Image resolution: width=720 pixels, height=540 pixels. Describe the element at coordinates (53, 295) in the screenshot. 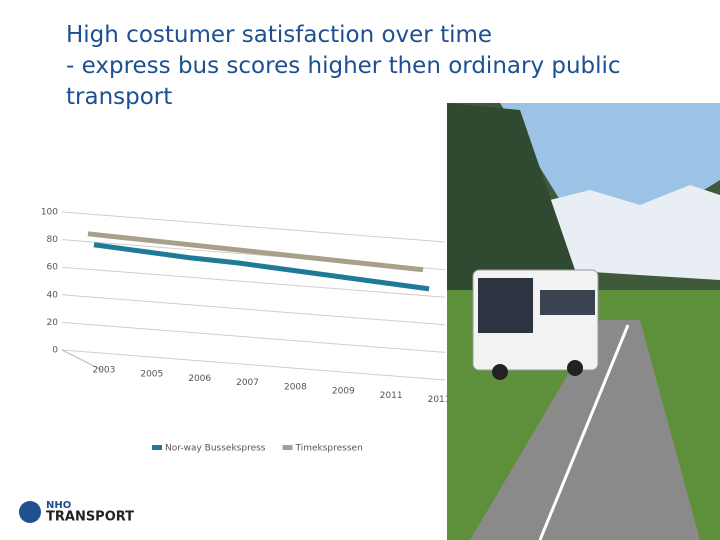

I see `y-tick-label: 40` at that location.